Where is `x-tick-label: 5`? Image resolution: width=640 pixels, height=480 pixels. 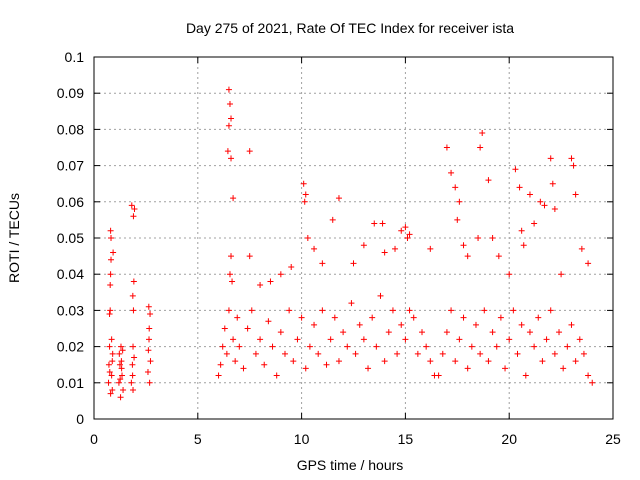 x-tick-label: 5 is located at coordinates (198, 439).